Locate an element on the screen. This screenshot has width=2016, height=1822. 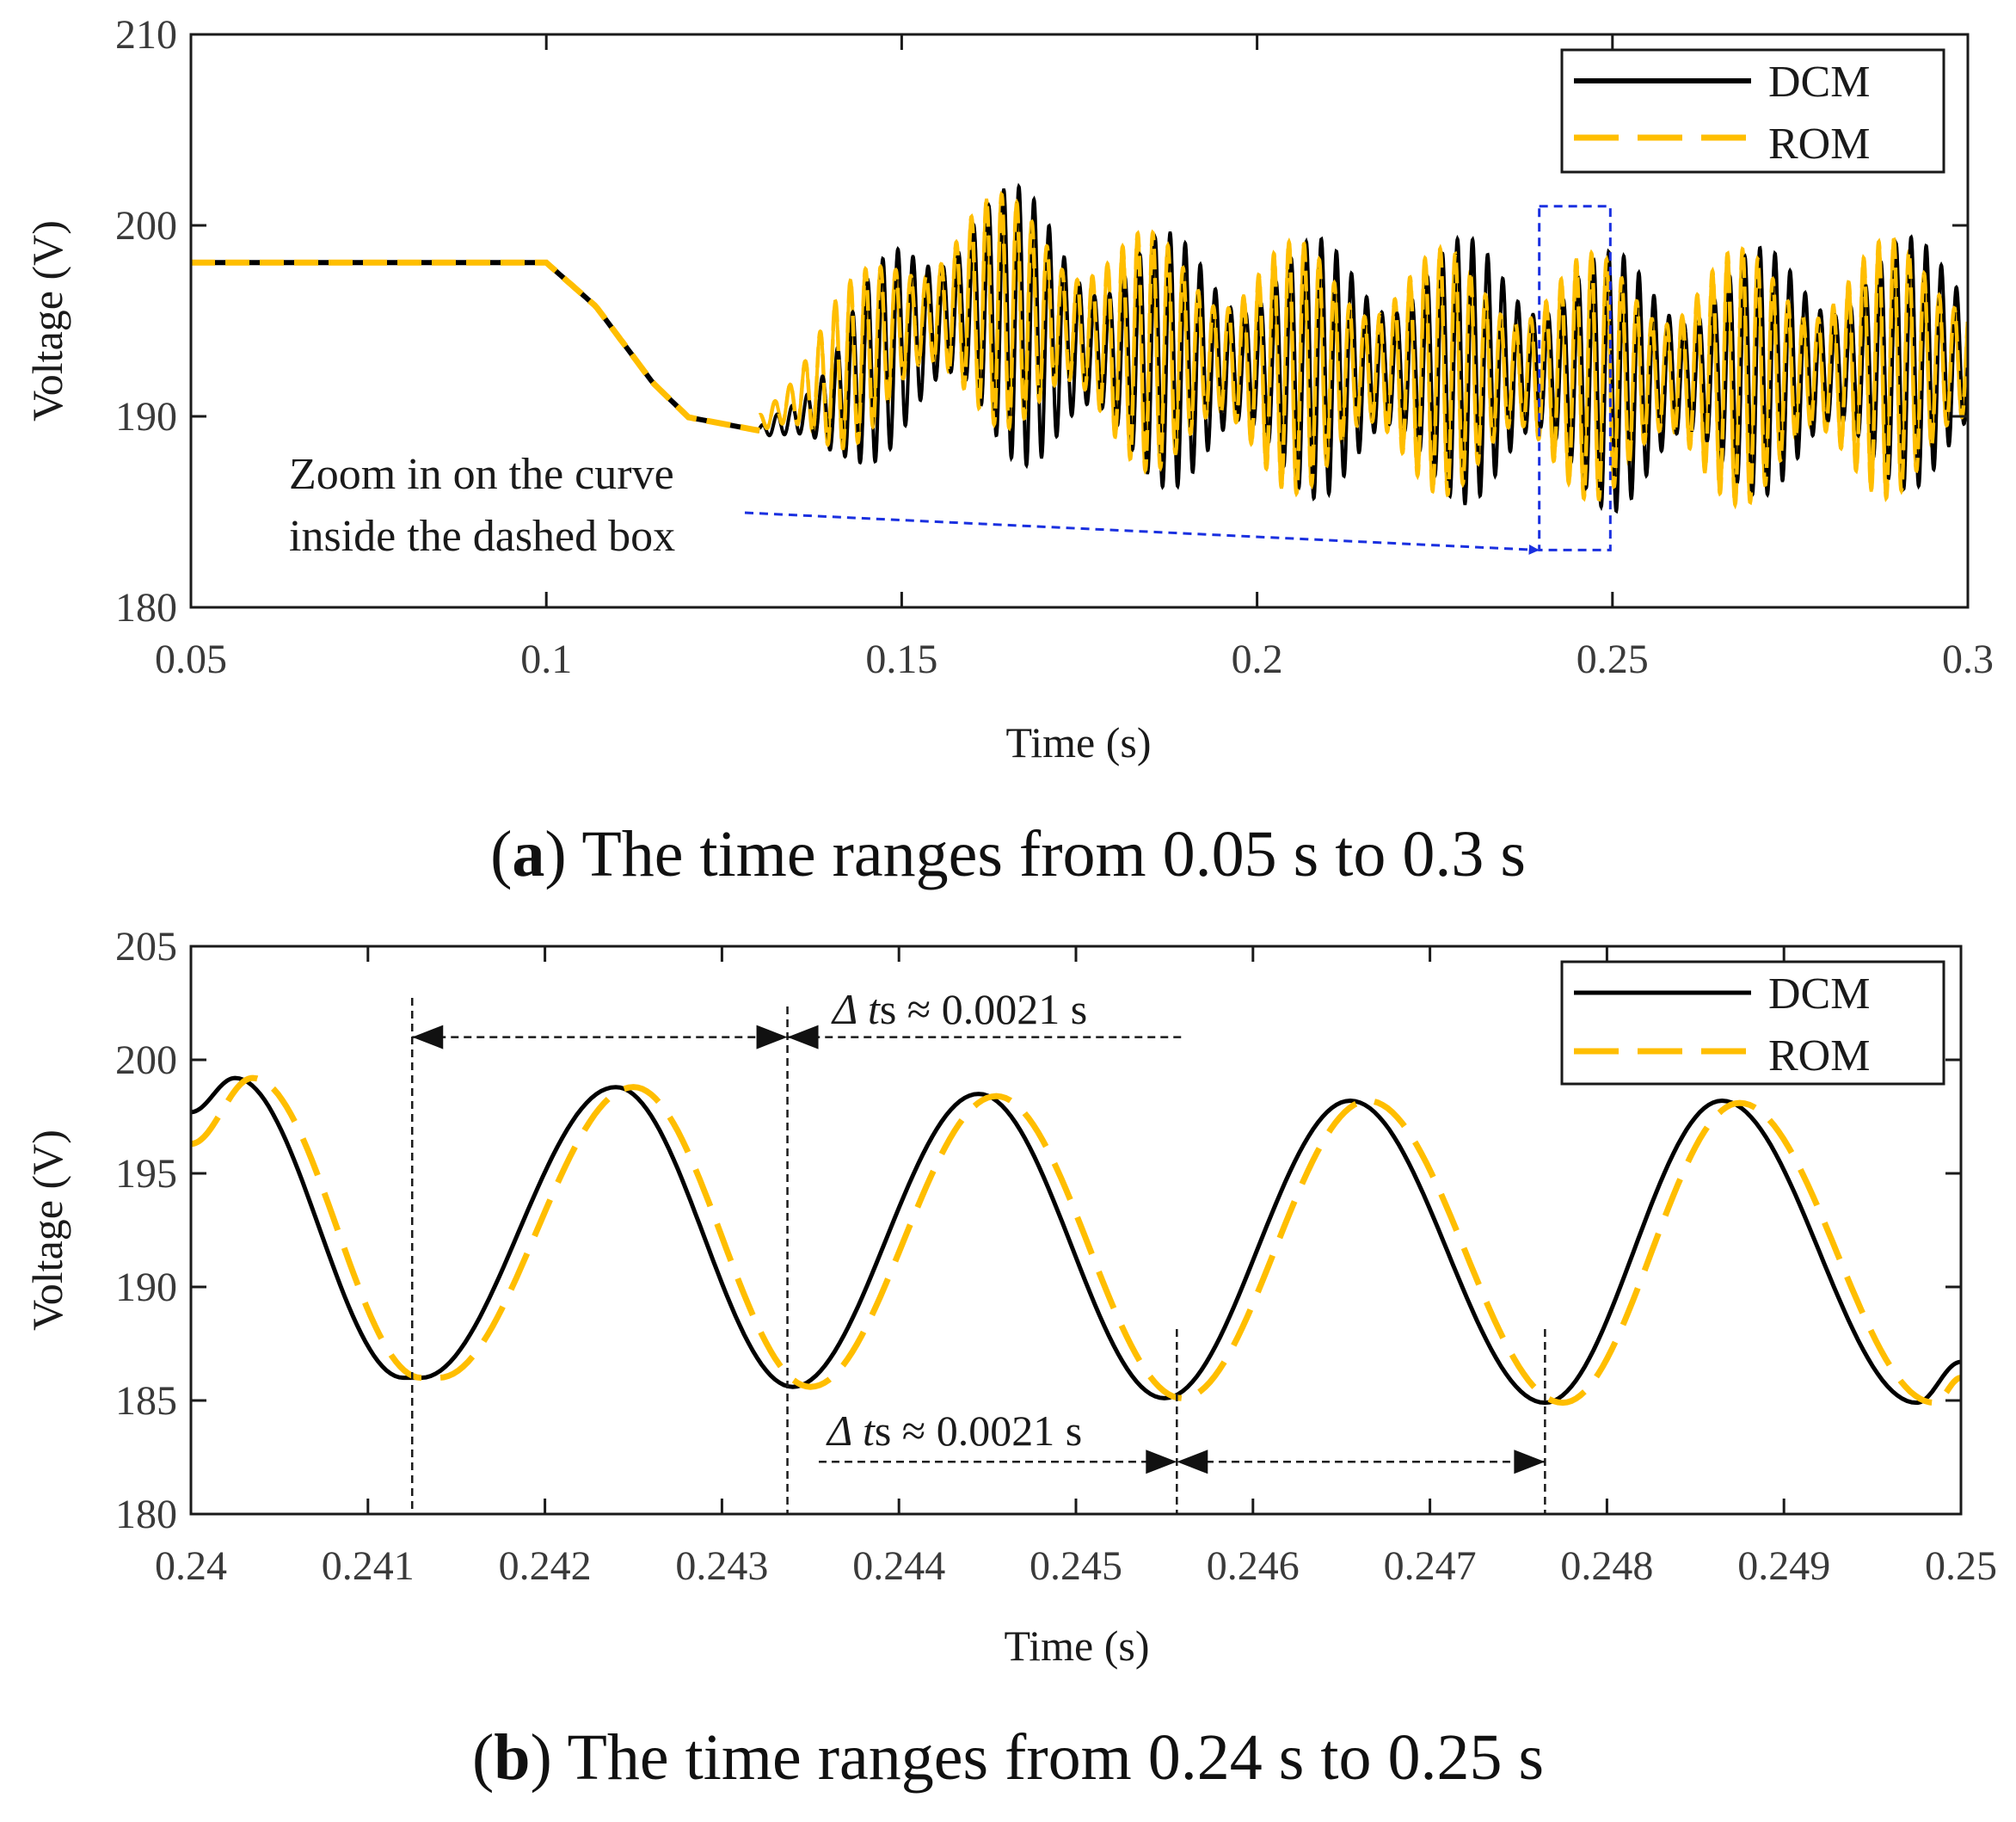
chart-b-y-tick-label: 190 is located at coordinates (146, 1287).